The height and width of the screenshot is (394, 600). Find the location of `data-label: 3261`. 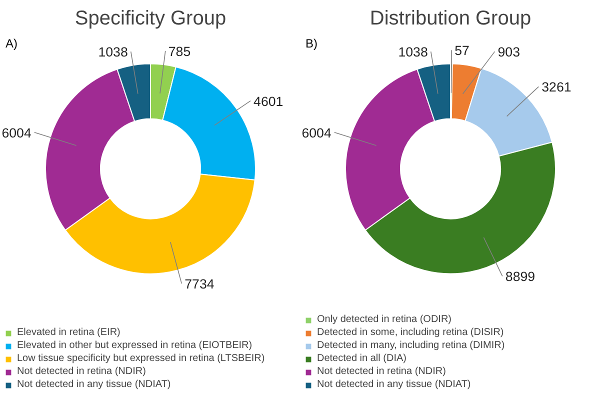

data-label: 3261 is located at coordinates (557, 87).